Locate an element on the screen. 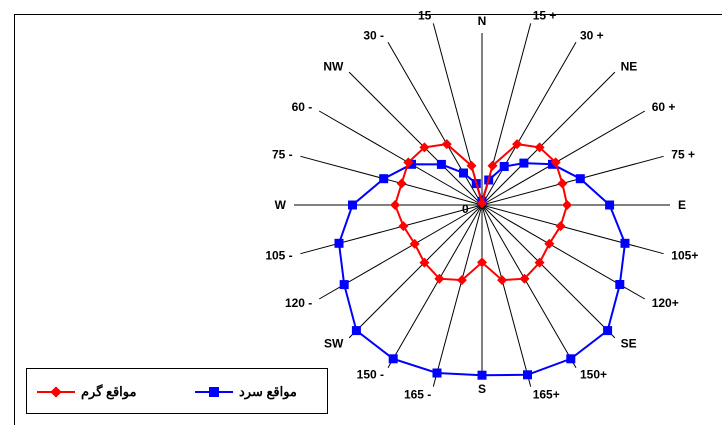 The height and width of the screenshot is (425, 722). legend-swatch-hot is located at coordinates (56, 392).